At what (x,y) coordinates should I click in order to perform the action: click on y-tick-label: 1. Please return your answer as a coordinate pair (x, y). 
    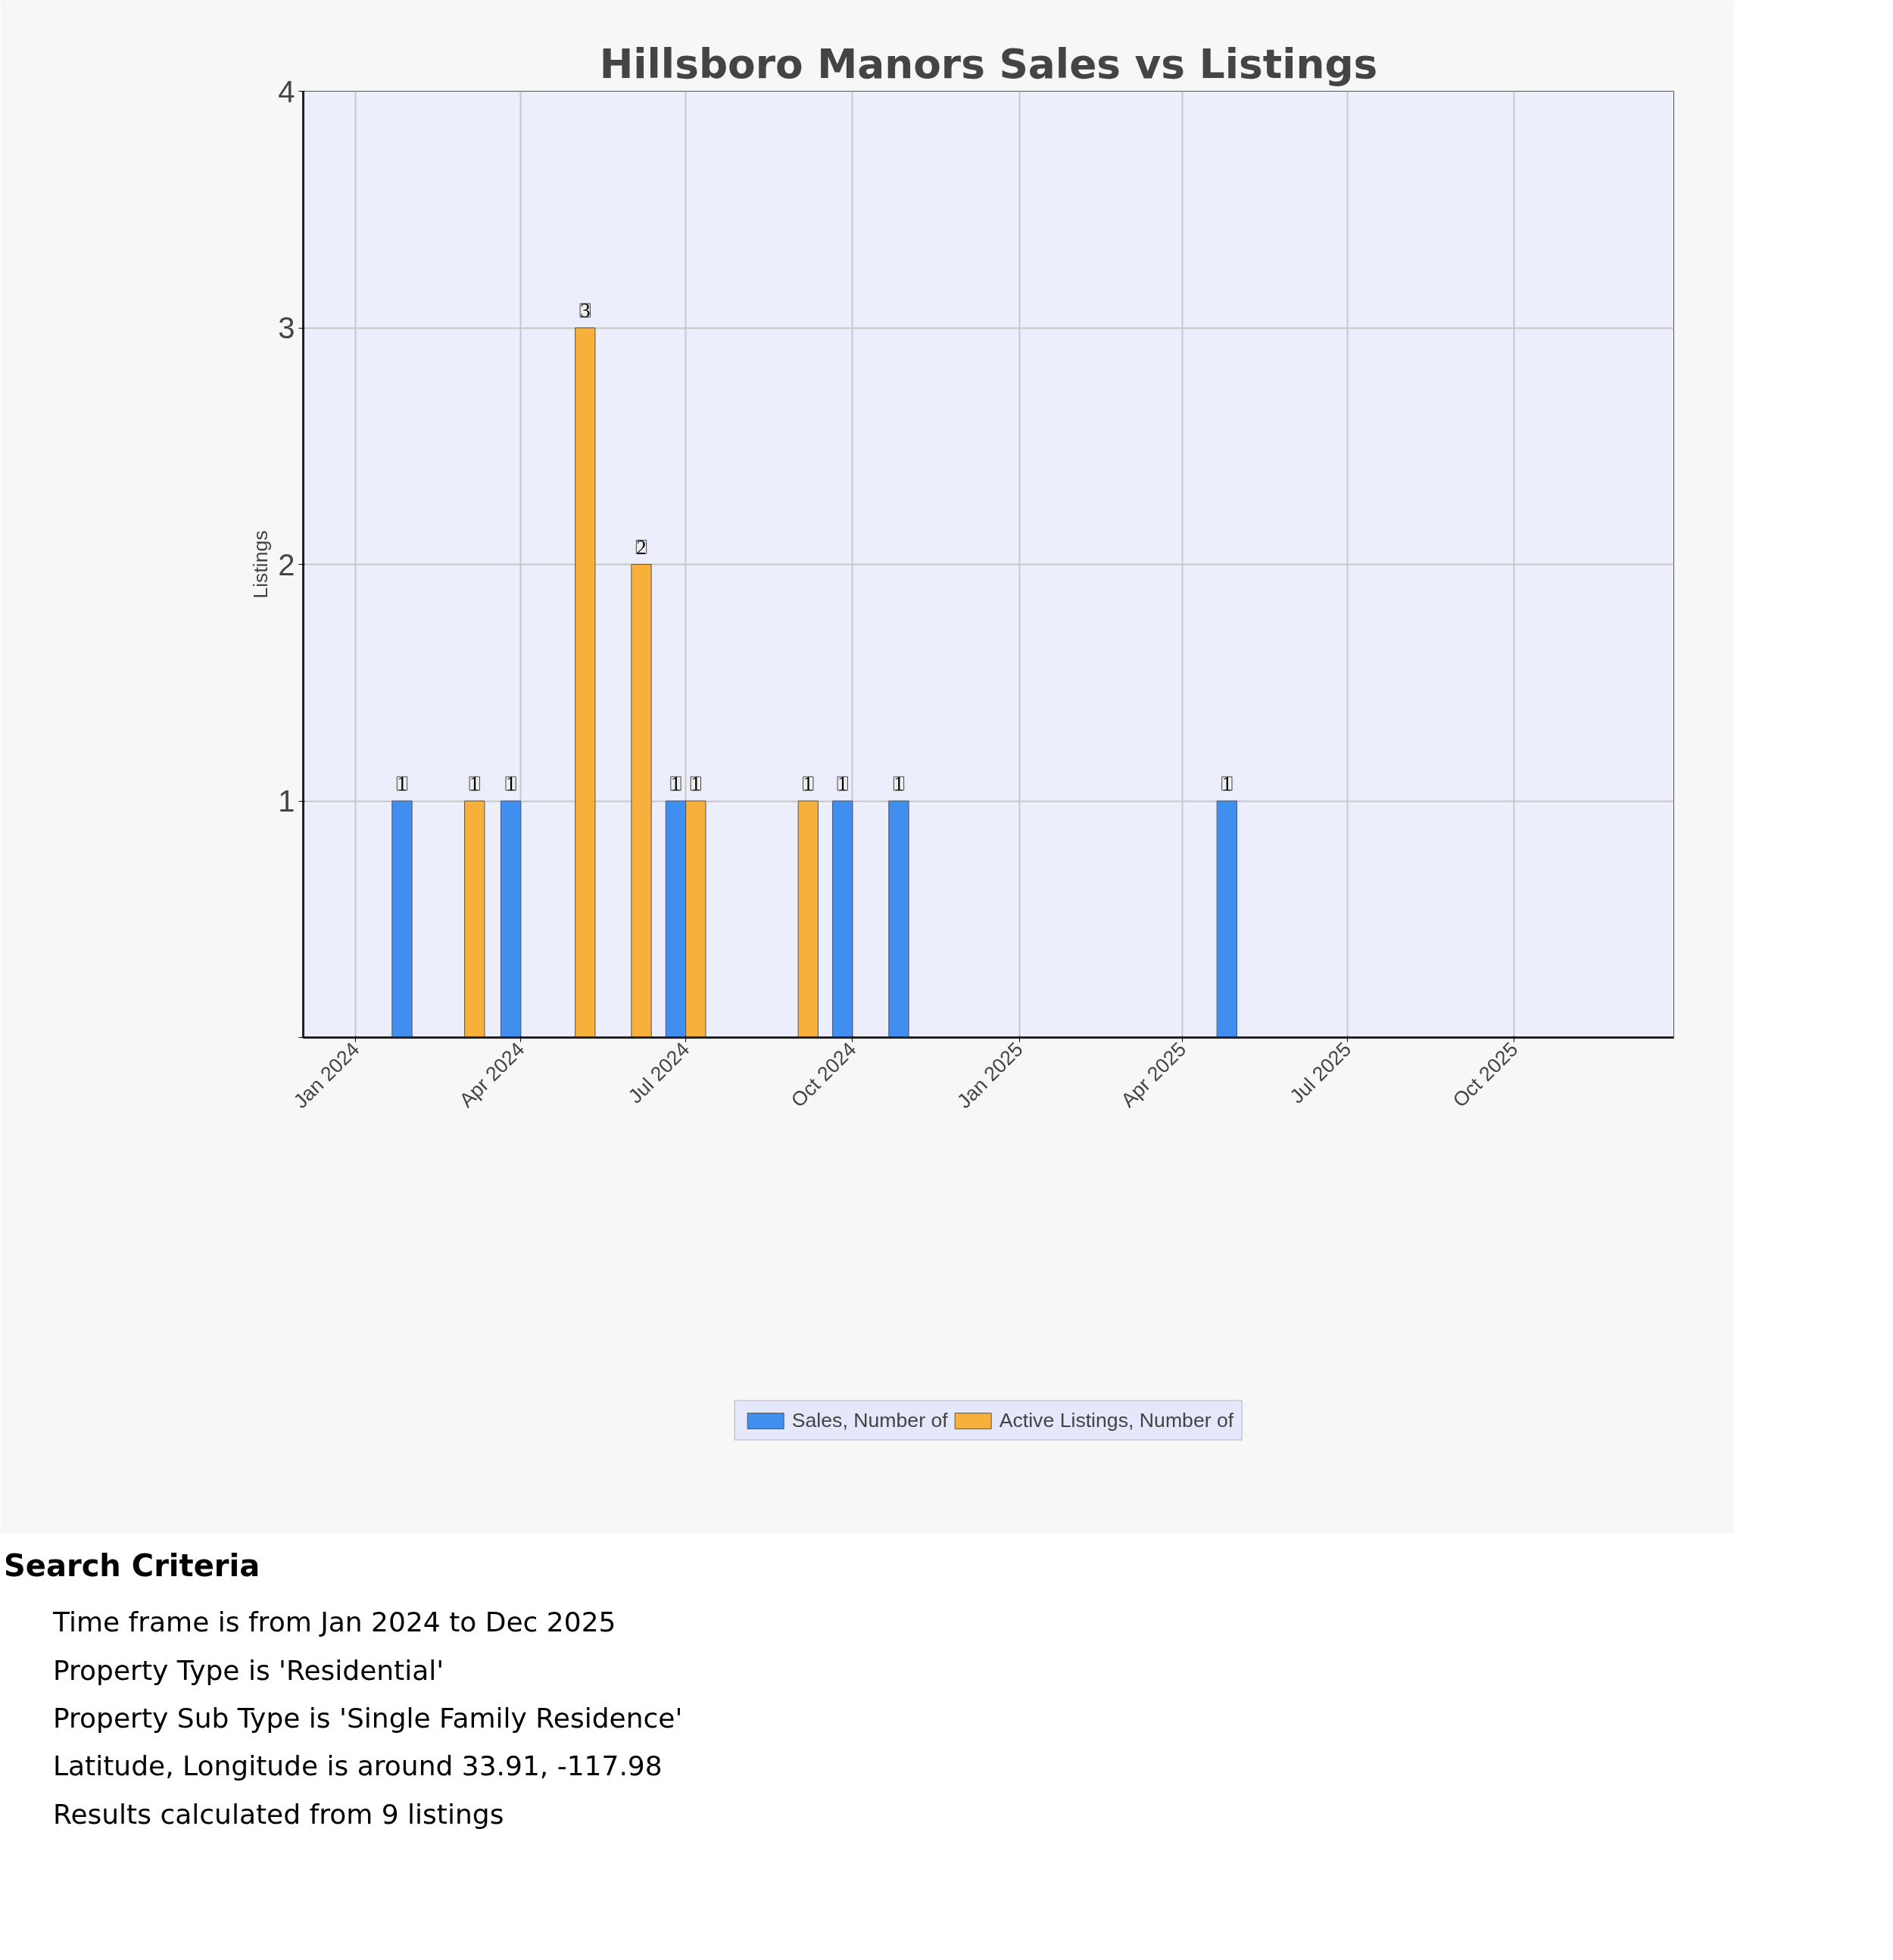
    Looking at the image, I should click on (287, 801).